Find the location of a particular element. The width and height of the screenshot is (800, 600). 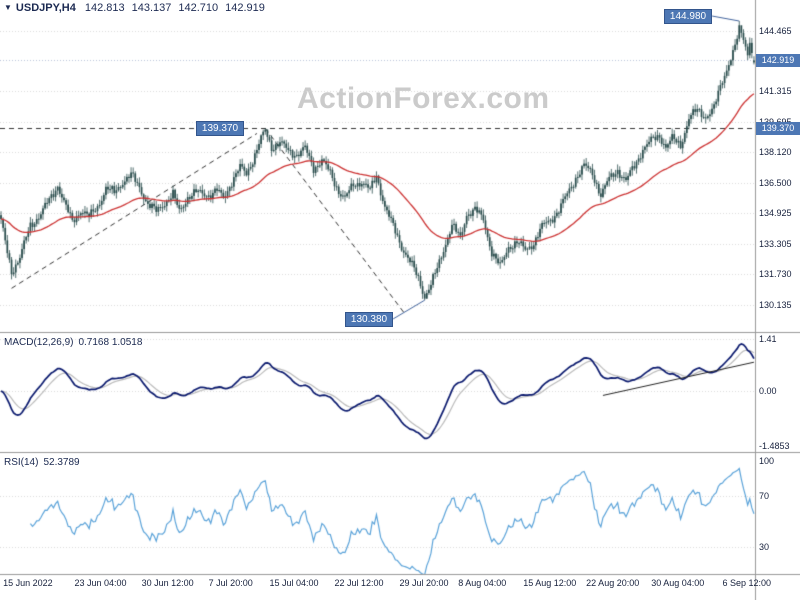

price-axis-label: 136.500 is located at coordinates (775, 183).